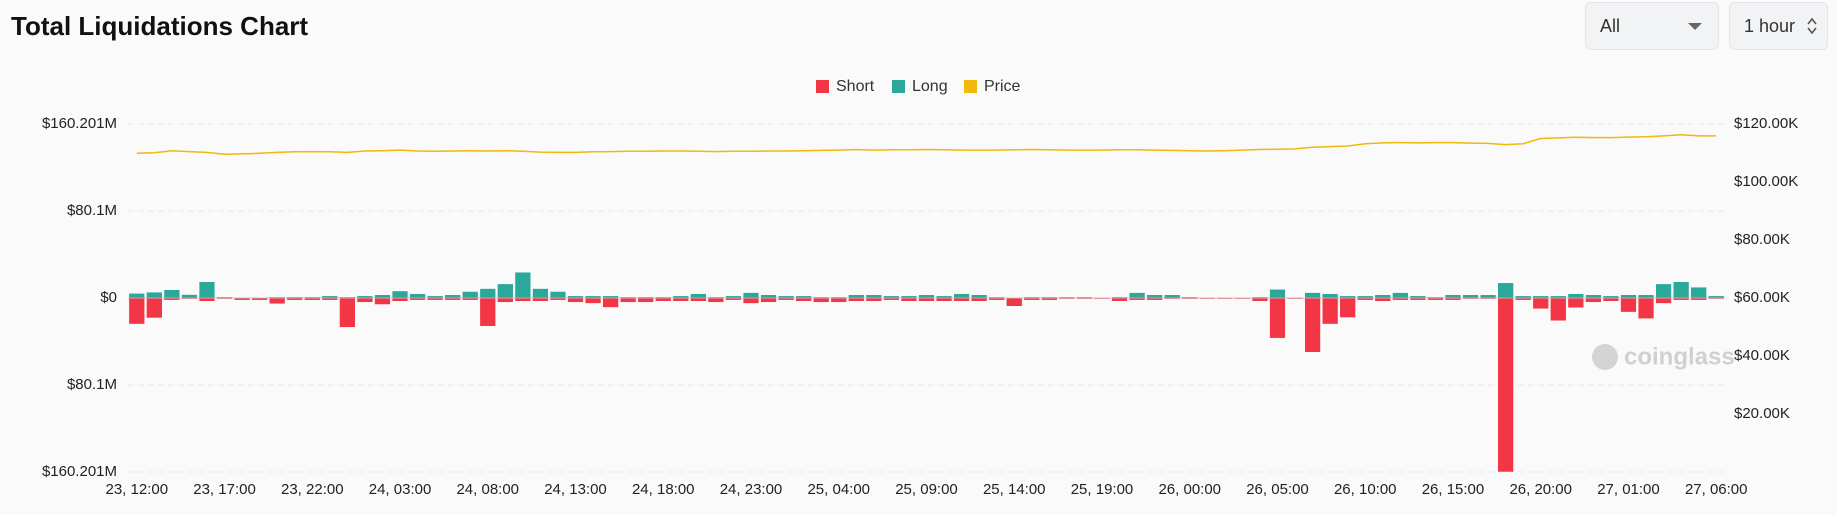 The height and width of the screenshot is (515, 1837). I want to click on interval-select: 1 hour, so click(1778, 26).